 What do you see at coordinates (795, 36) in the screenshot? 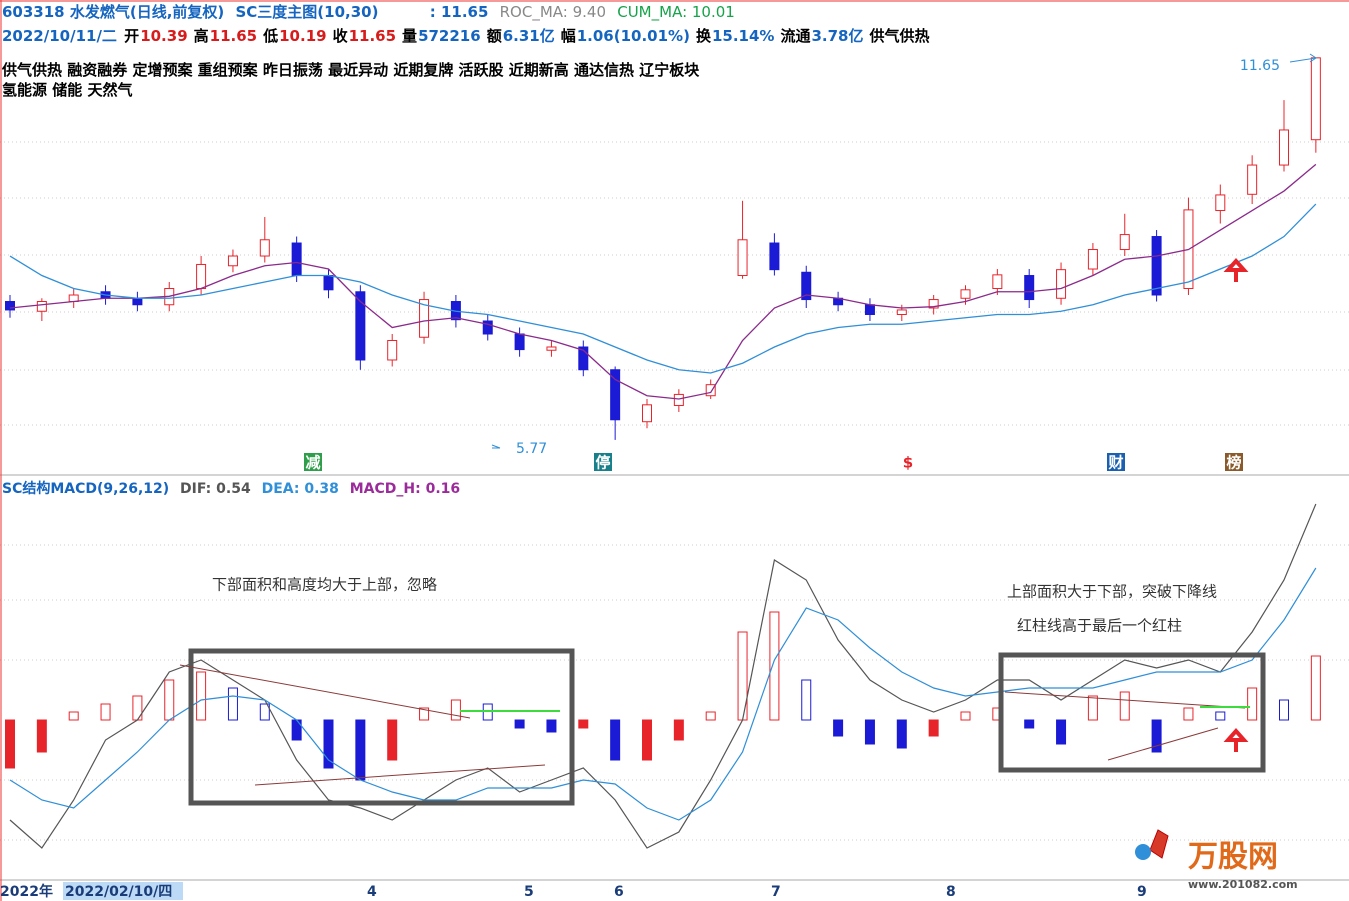
I see `quote-label: 流通` at bounding box center [795, 36].